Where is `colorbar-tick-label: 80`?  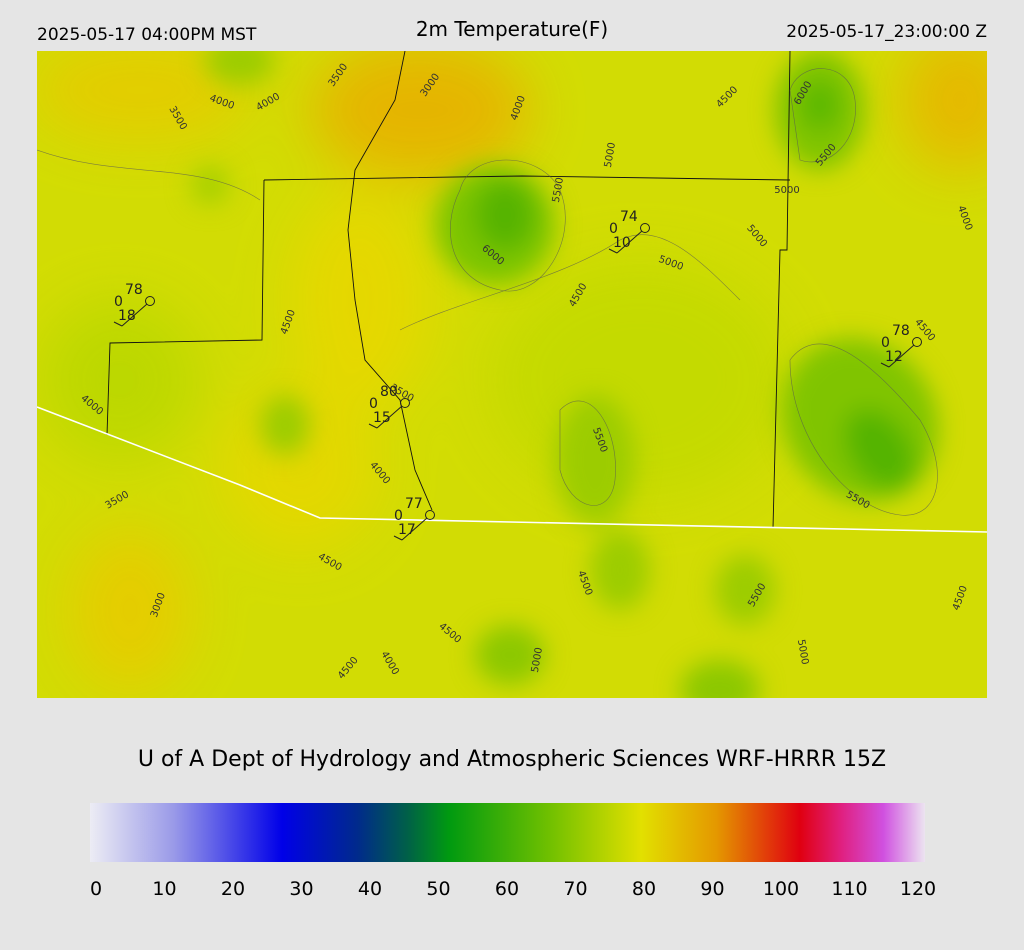 colorbar-tick-label: 80 is located at coordinates (644, 889).